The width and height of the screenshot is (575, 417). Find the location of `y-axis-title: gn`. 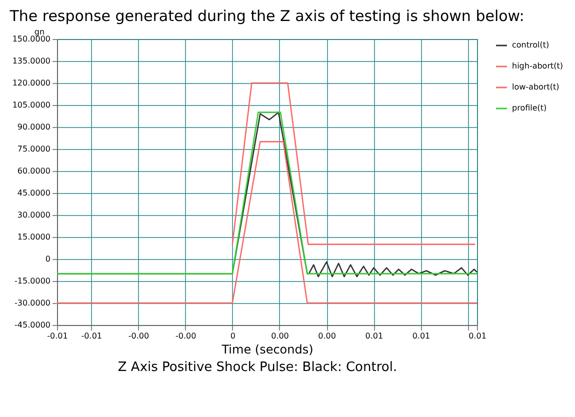

y-axis-title: gn is located at coordinates (39, 32).